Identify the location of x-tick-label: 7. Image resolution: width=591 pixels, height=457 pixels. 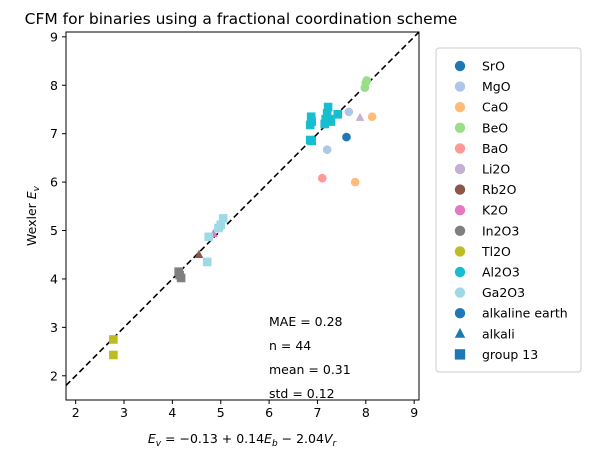
(317, 412).